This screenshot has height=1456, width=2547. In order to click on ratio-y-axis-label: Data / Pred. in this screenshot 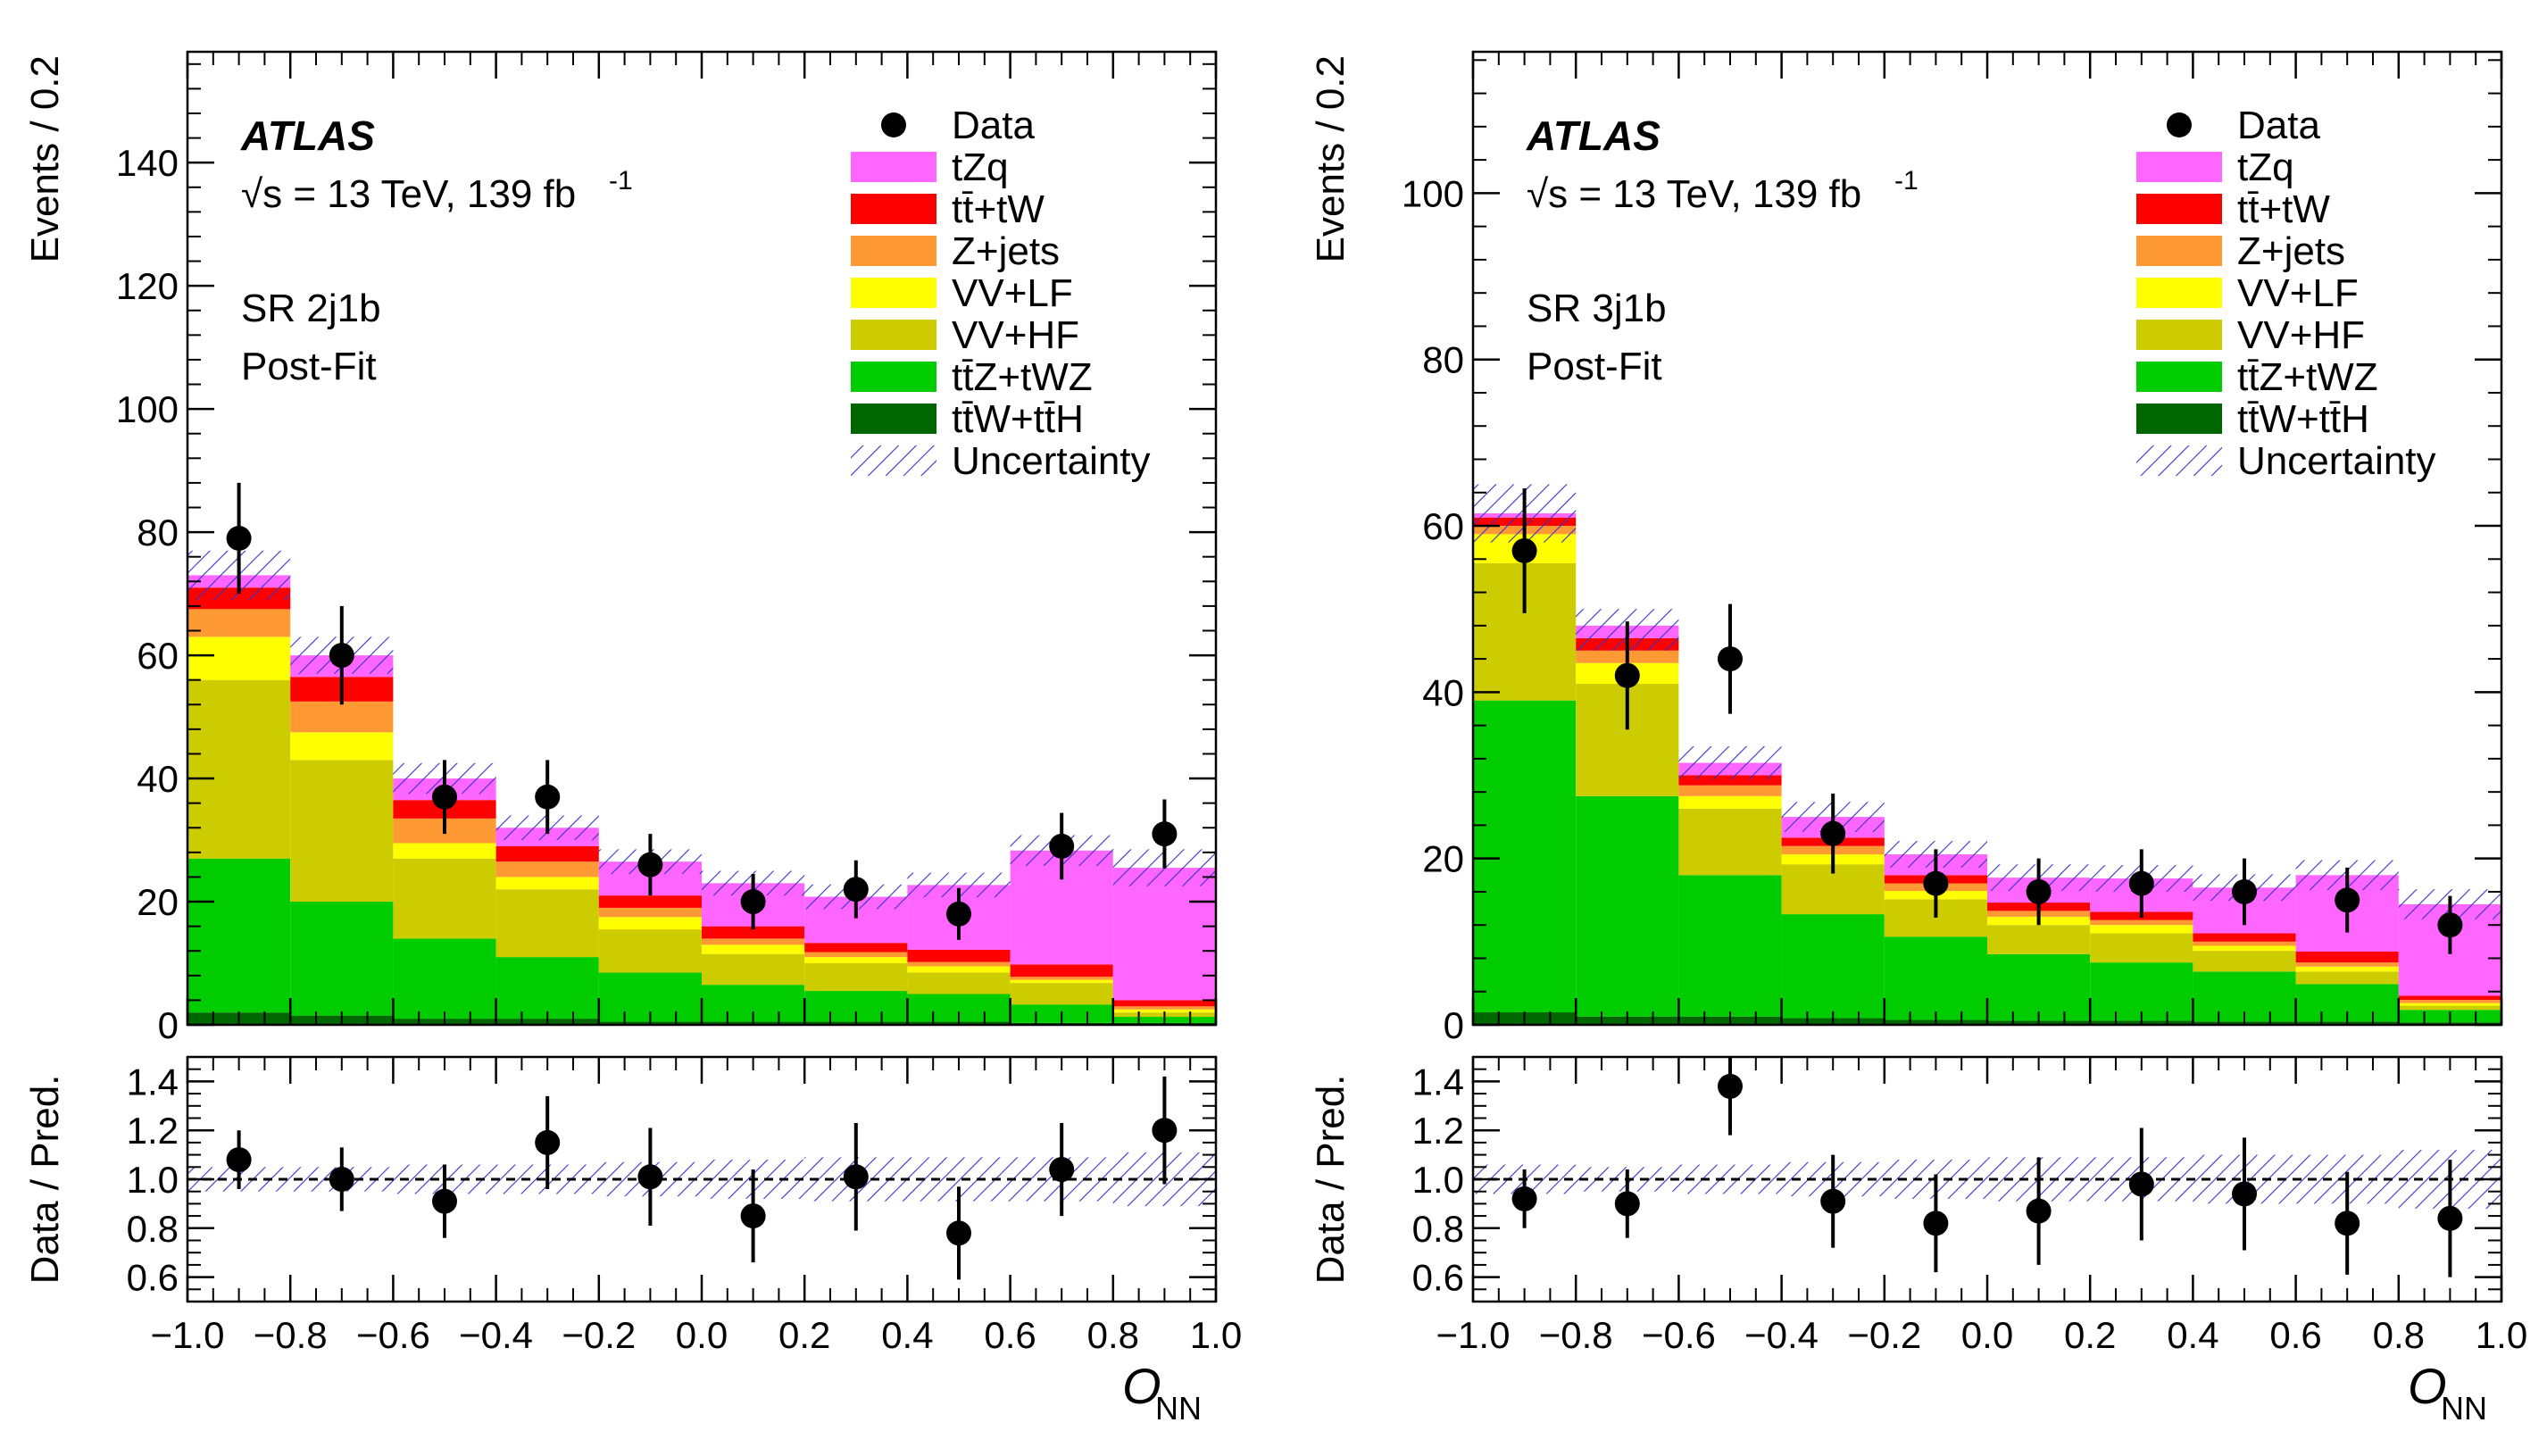, I will do `click(1331, 1180)`.